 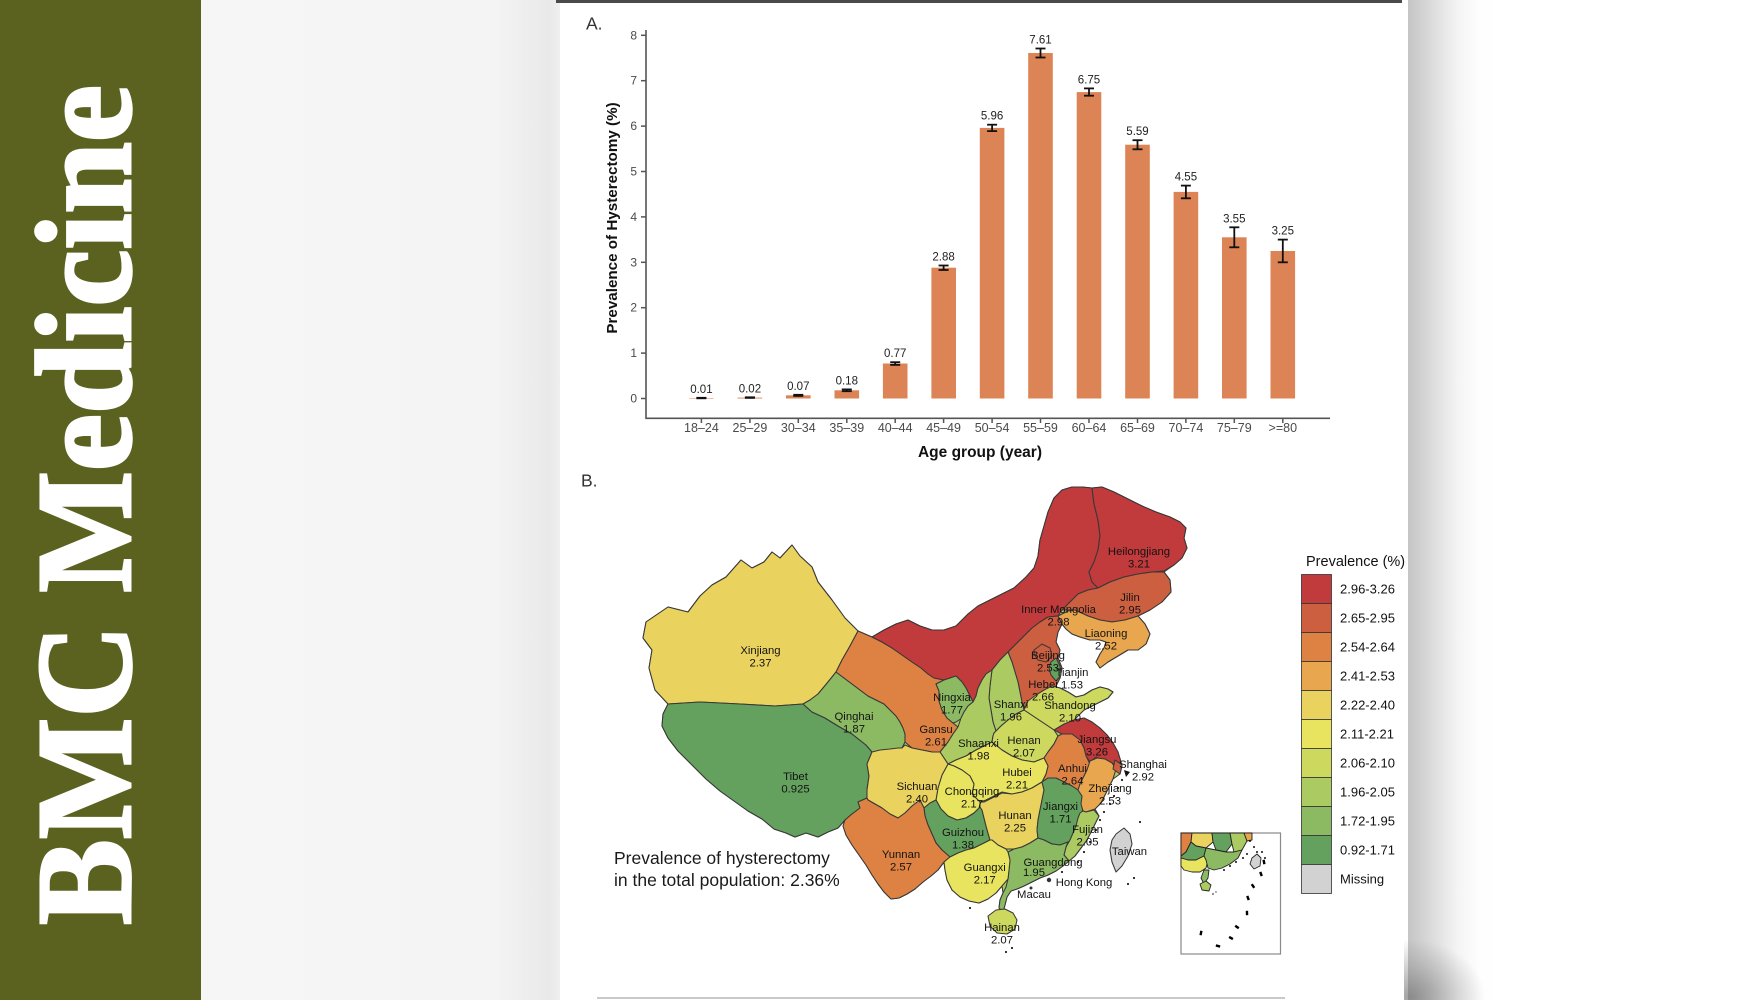 What do you see at coordinates (612, 217) in the screenshot?
I see `svg-text: Prevalence of Hysterectomy (%)` at bounding box center [612, 217].